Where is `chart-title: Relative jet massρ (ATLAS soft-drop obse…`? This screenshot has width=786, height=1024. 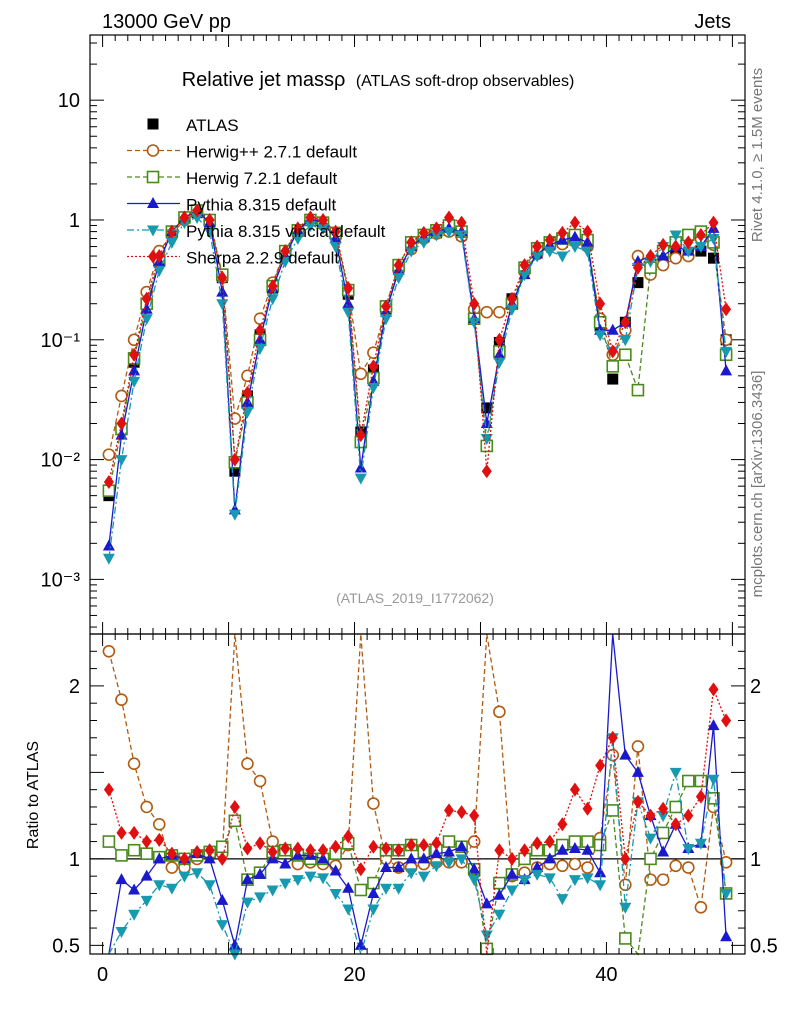
chart-title: Relative jet massρ (ATLAS soft-drop obse… is located at coordinates (378, 80).